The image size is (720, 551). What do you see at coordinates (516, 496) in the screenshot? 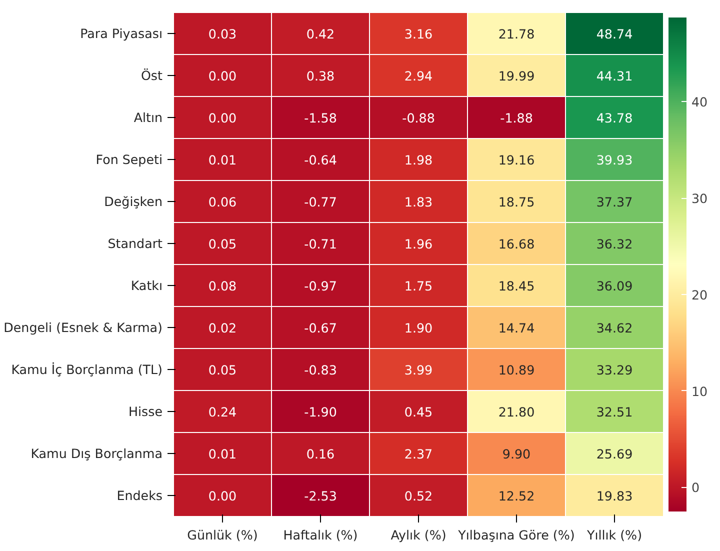
I see `data-label: 12.52` at bounding box center [516, 496].